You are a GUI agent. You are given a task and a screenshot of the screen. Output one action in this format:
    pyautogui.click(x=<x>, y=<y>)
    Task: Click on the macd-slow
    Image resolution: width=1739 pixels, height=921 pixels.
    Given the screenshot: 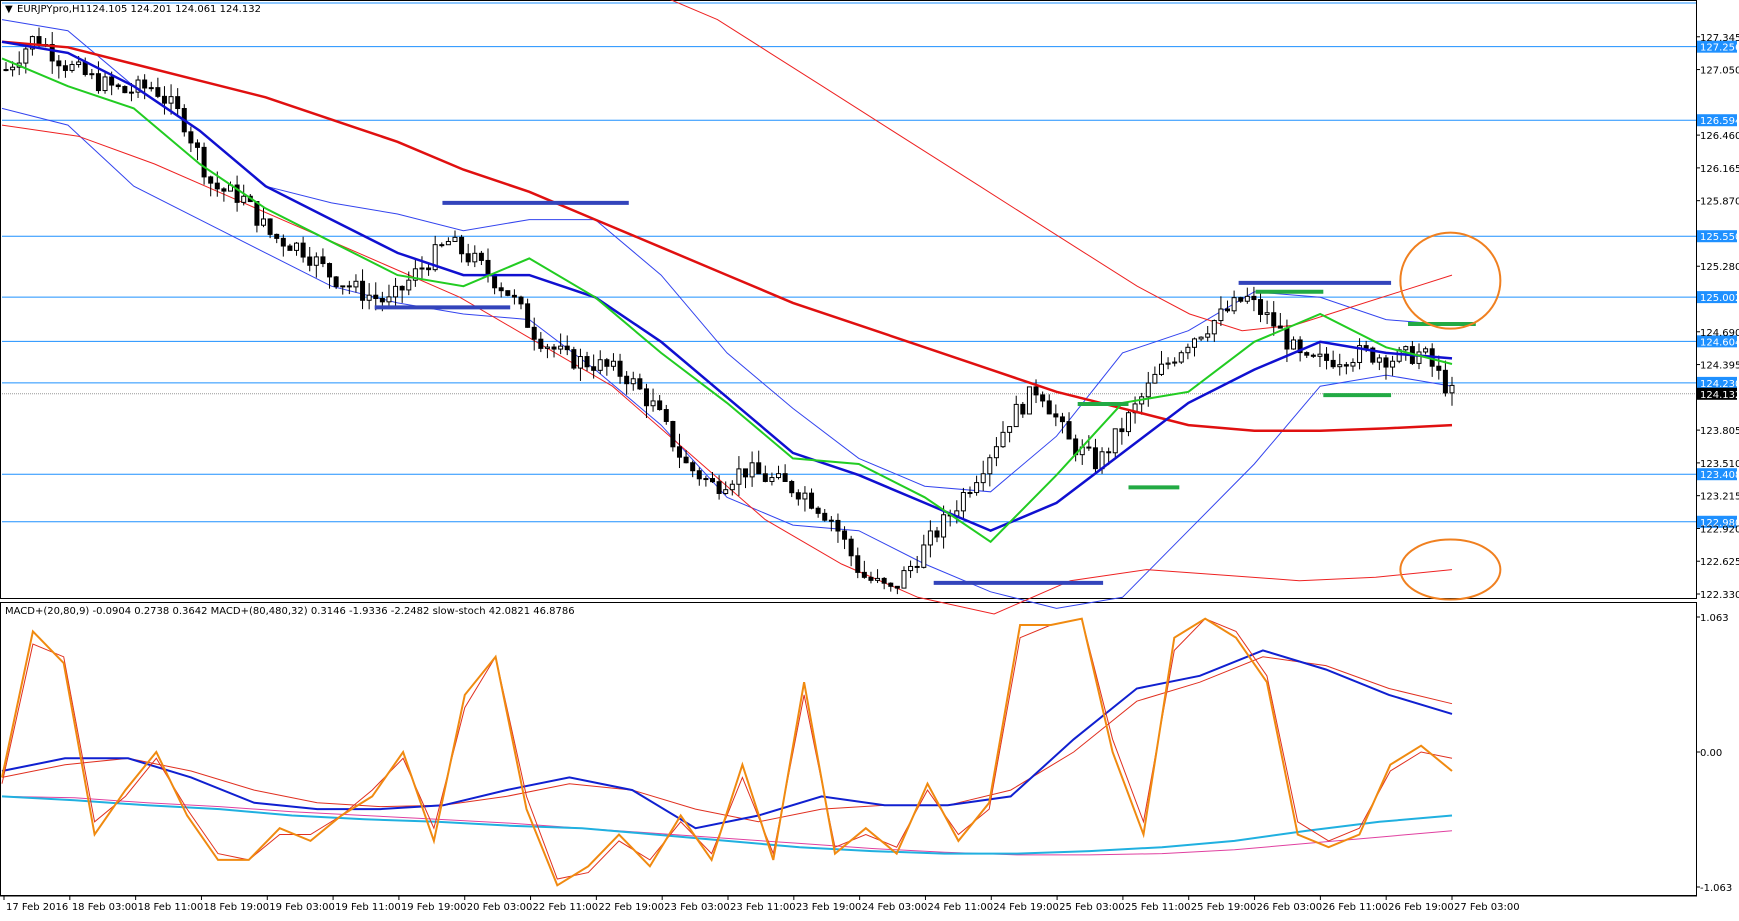 What is the action you would take?
    pyautogui.click(x=727, y=825)
    